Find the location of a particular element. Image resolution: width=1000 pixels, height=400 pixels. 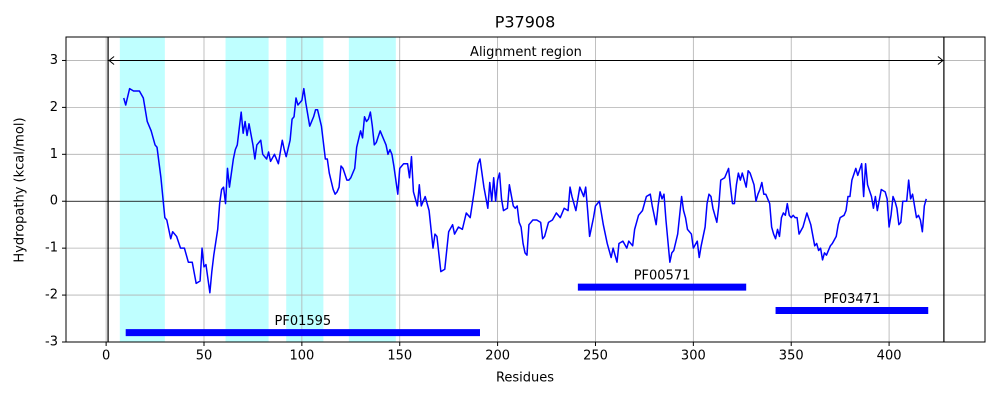

y-tick-label: 3 is located at coordinates (54, 60).